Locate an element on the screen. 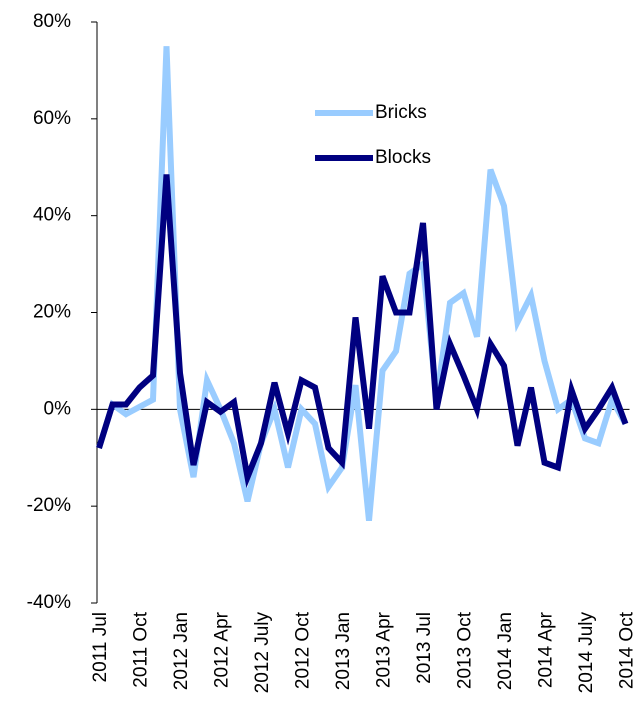  x-tick-label: 2013 Oct is located at coordinates (465, 650).